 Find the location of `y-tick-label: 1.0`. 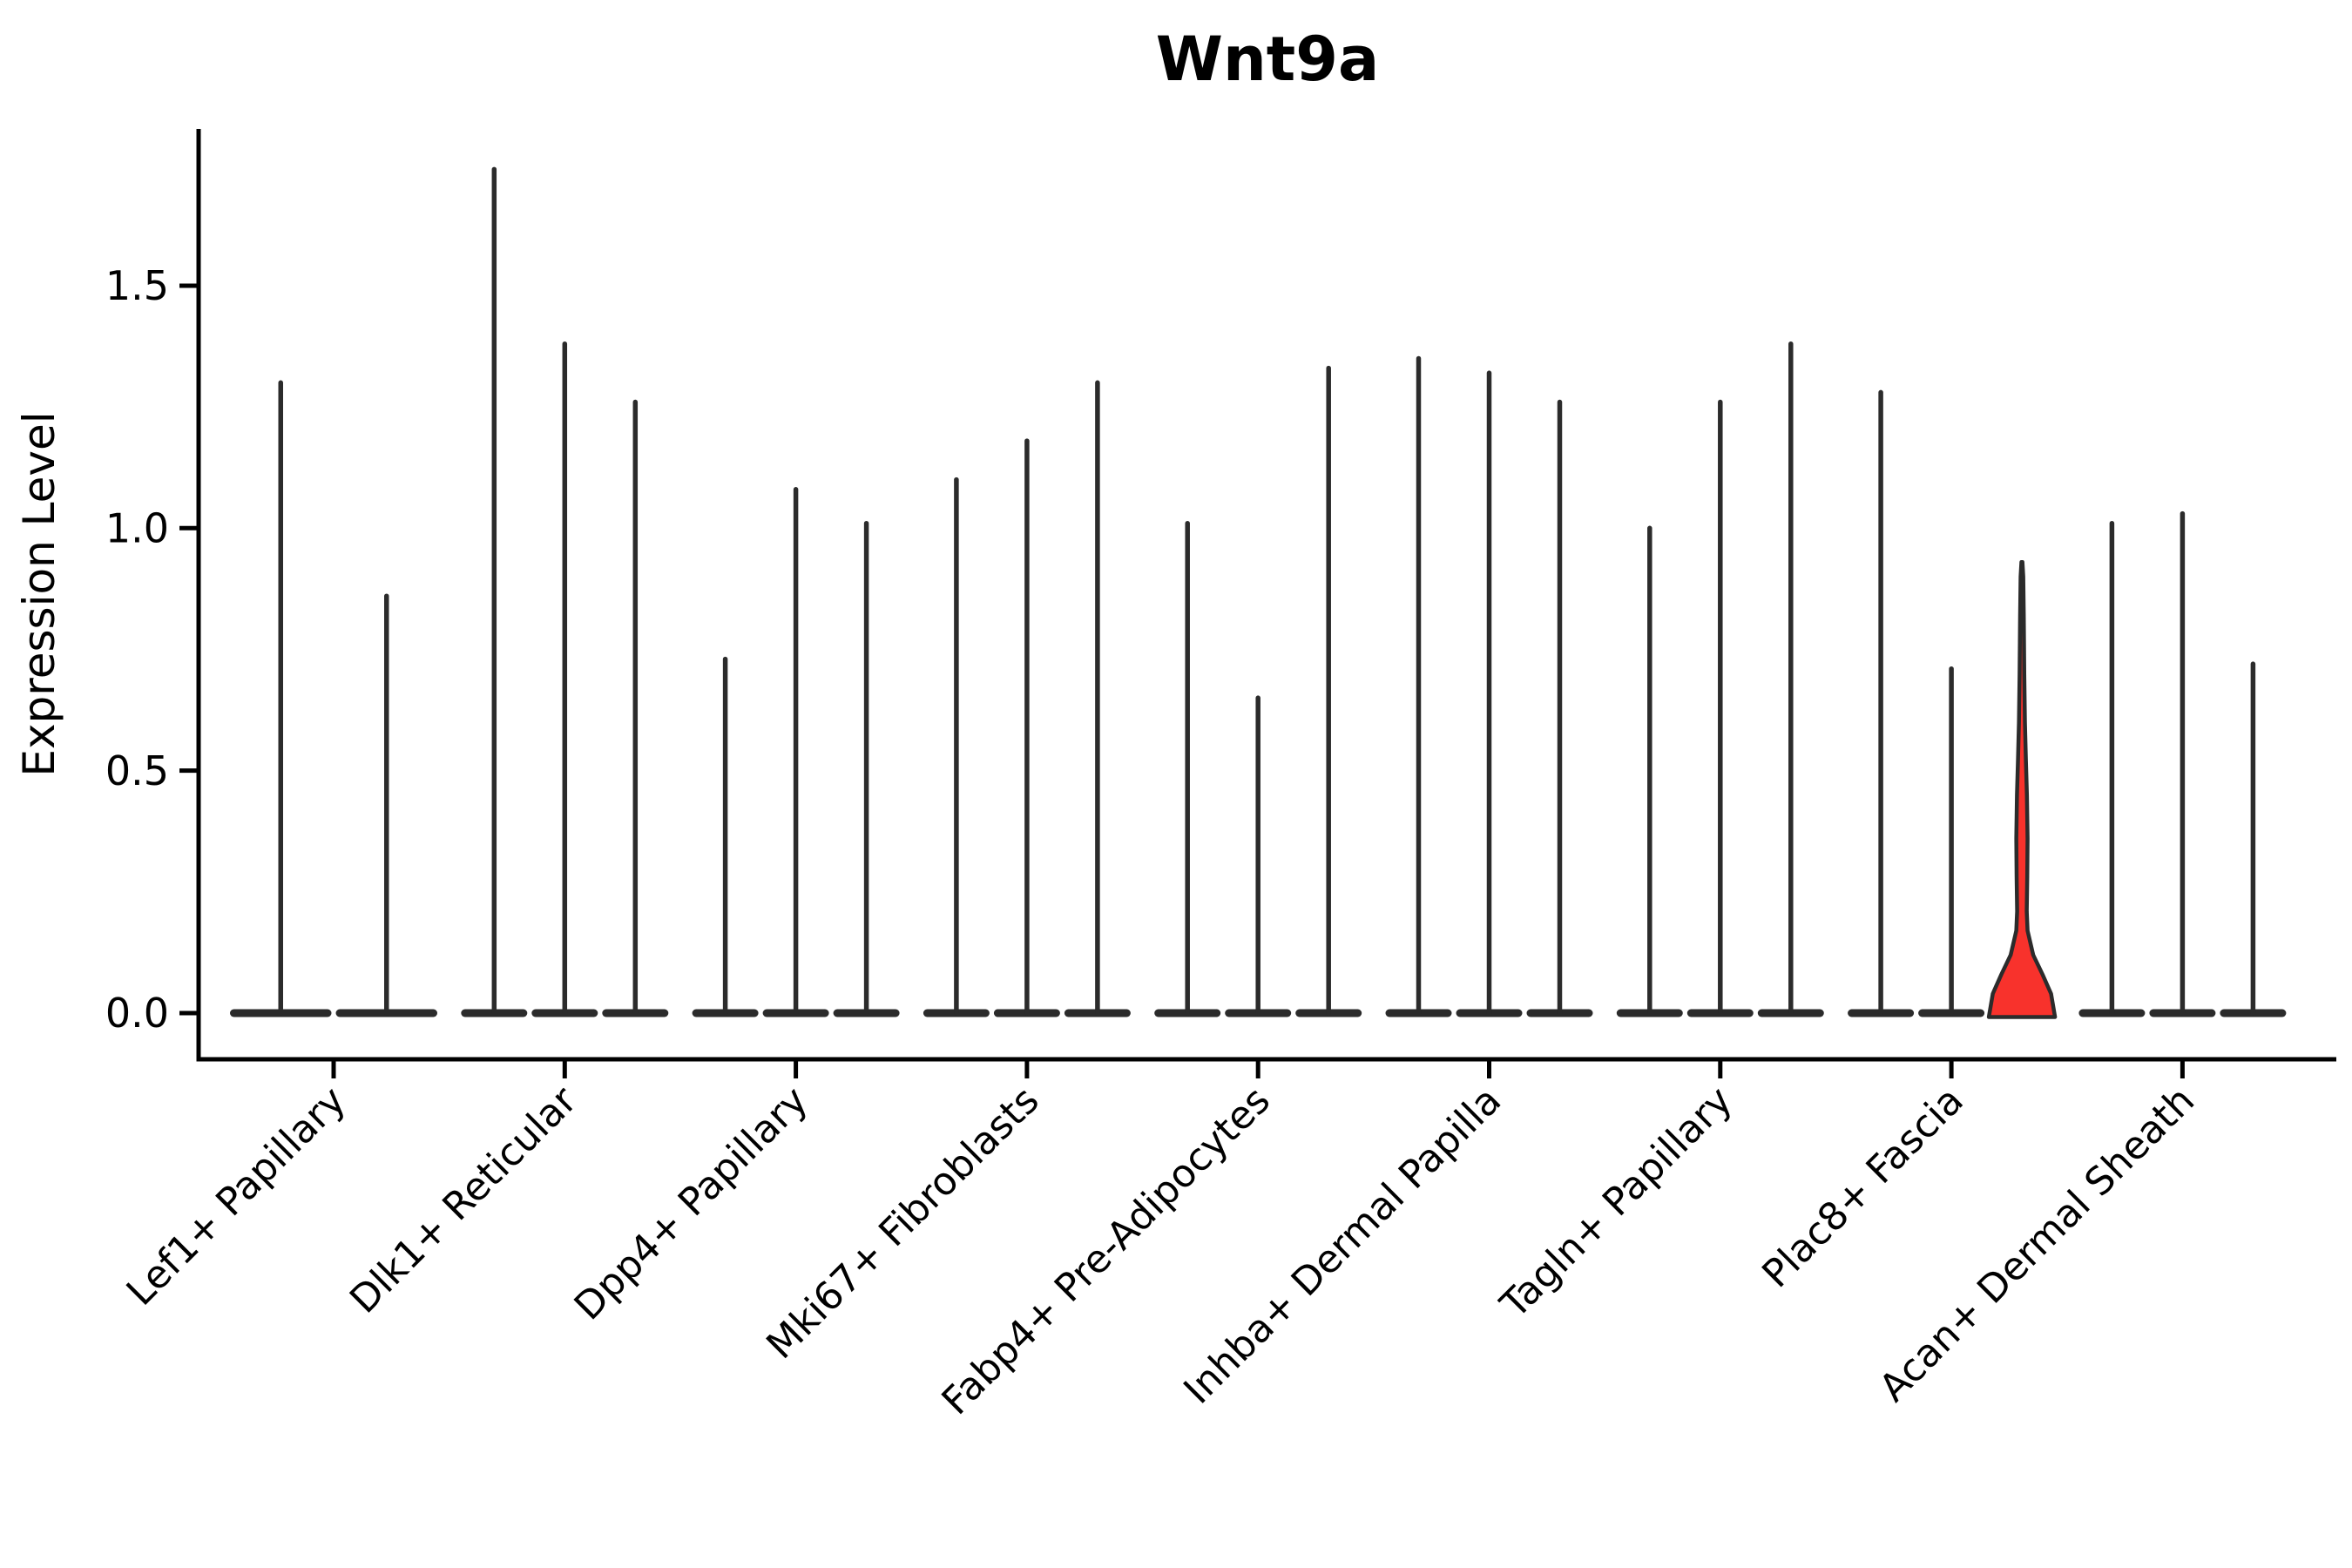

y-tick-label: 1.0 is located at coordinates (137, 527).